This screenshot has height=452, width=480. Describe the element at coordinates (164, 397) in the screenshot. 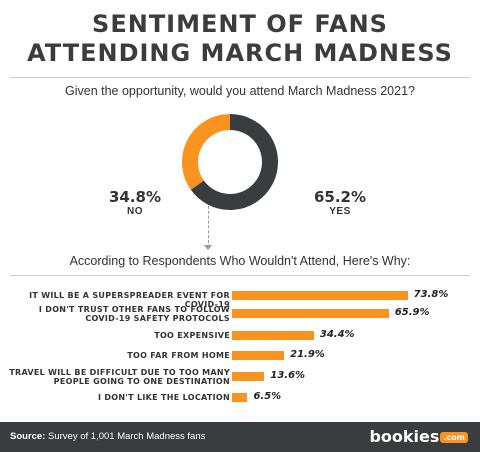

I see `bar-label-line: I DON'T LIKE THE LOCATION` at that location.